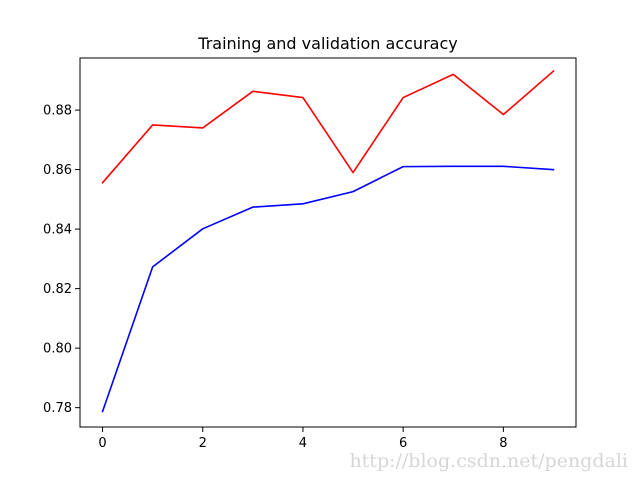  Describe the element at coordinates (203, 443) in the screenshot. I see `x-tick-label-1: 2` at that location.